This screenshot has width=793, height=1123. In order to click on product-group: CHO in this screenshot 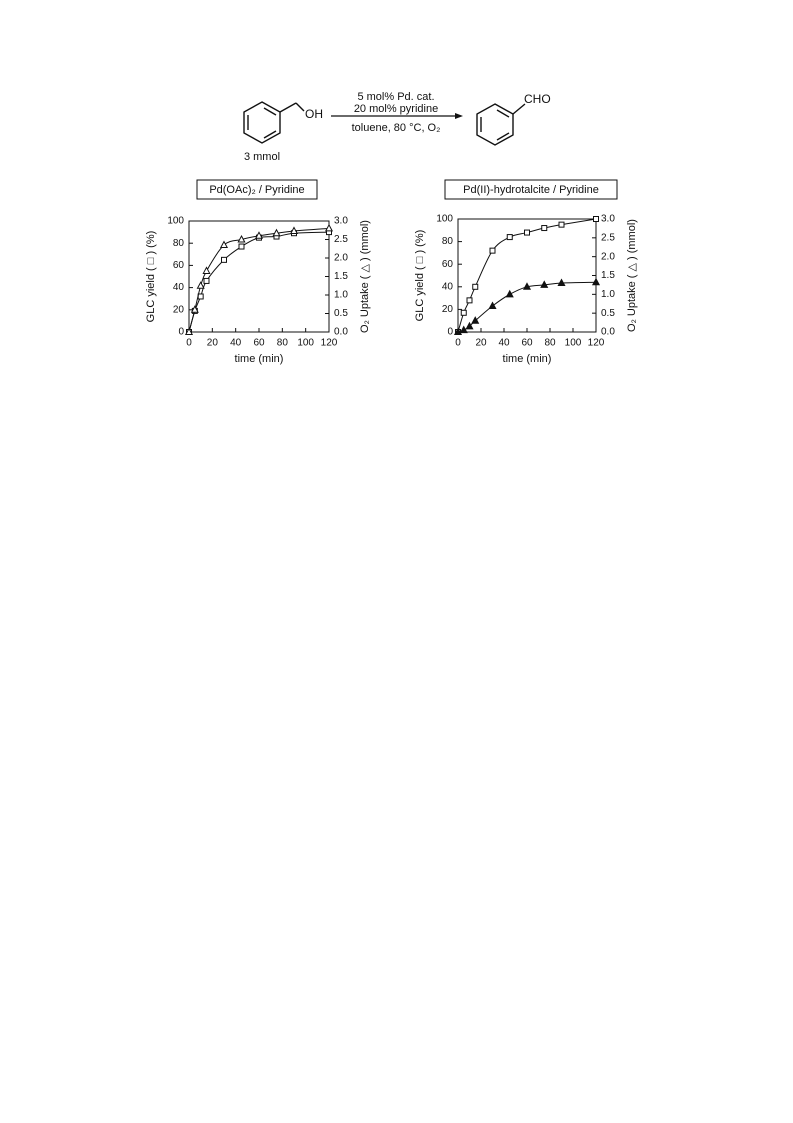, I will do `click(537, 99)`.